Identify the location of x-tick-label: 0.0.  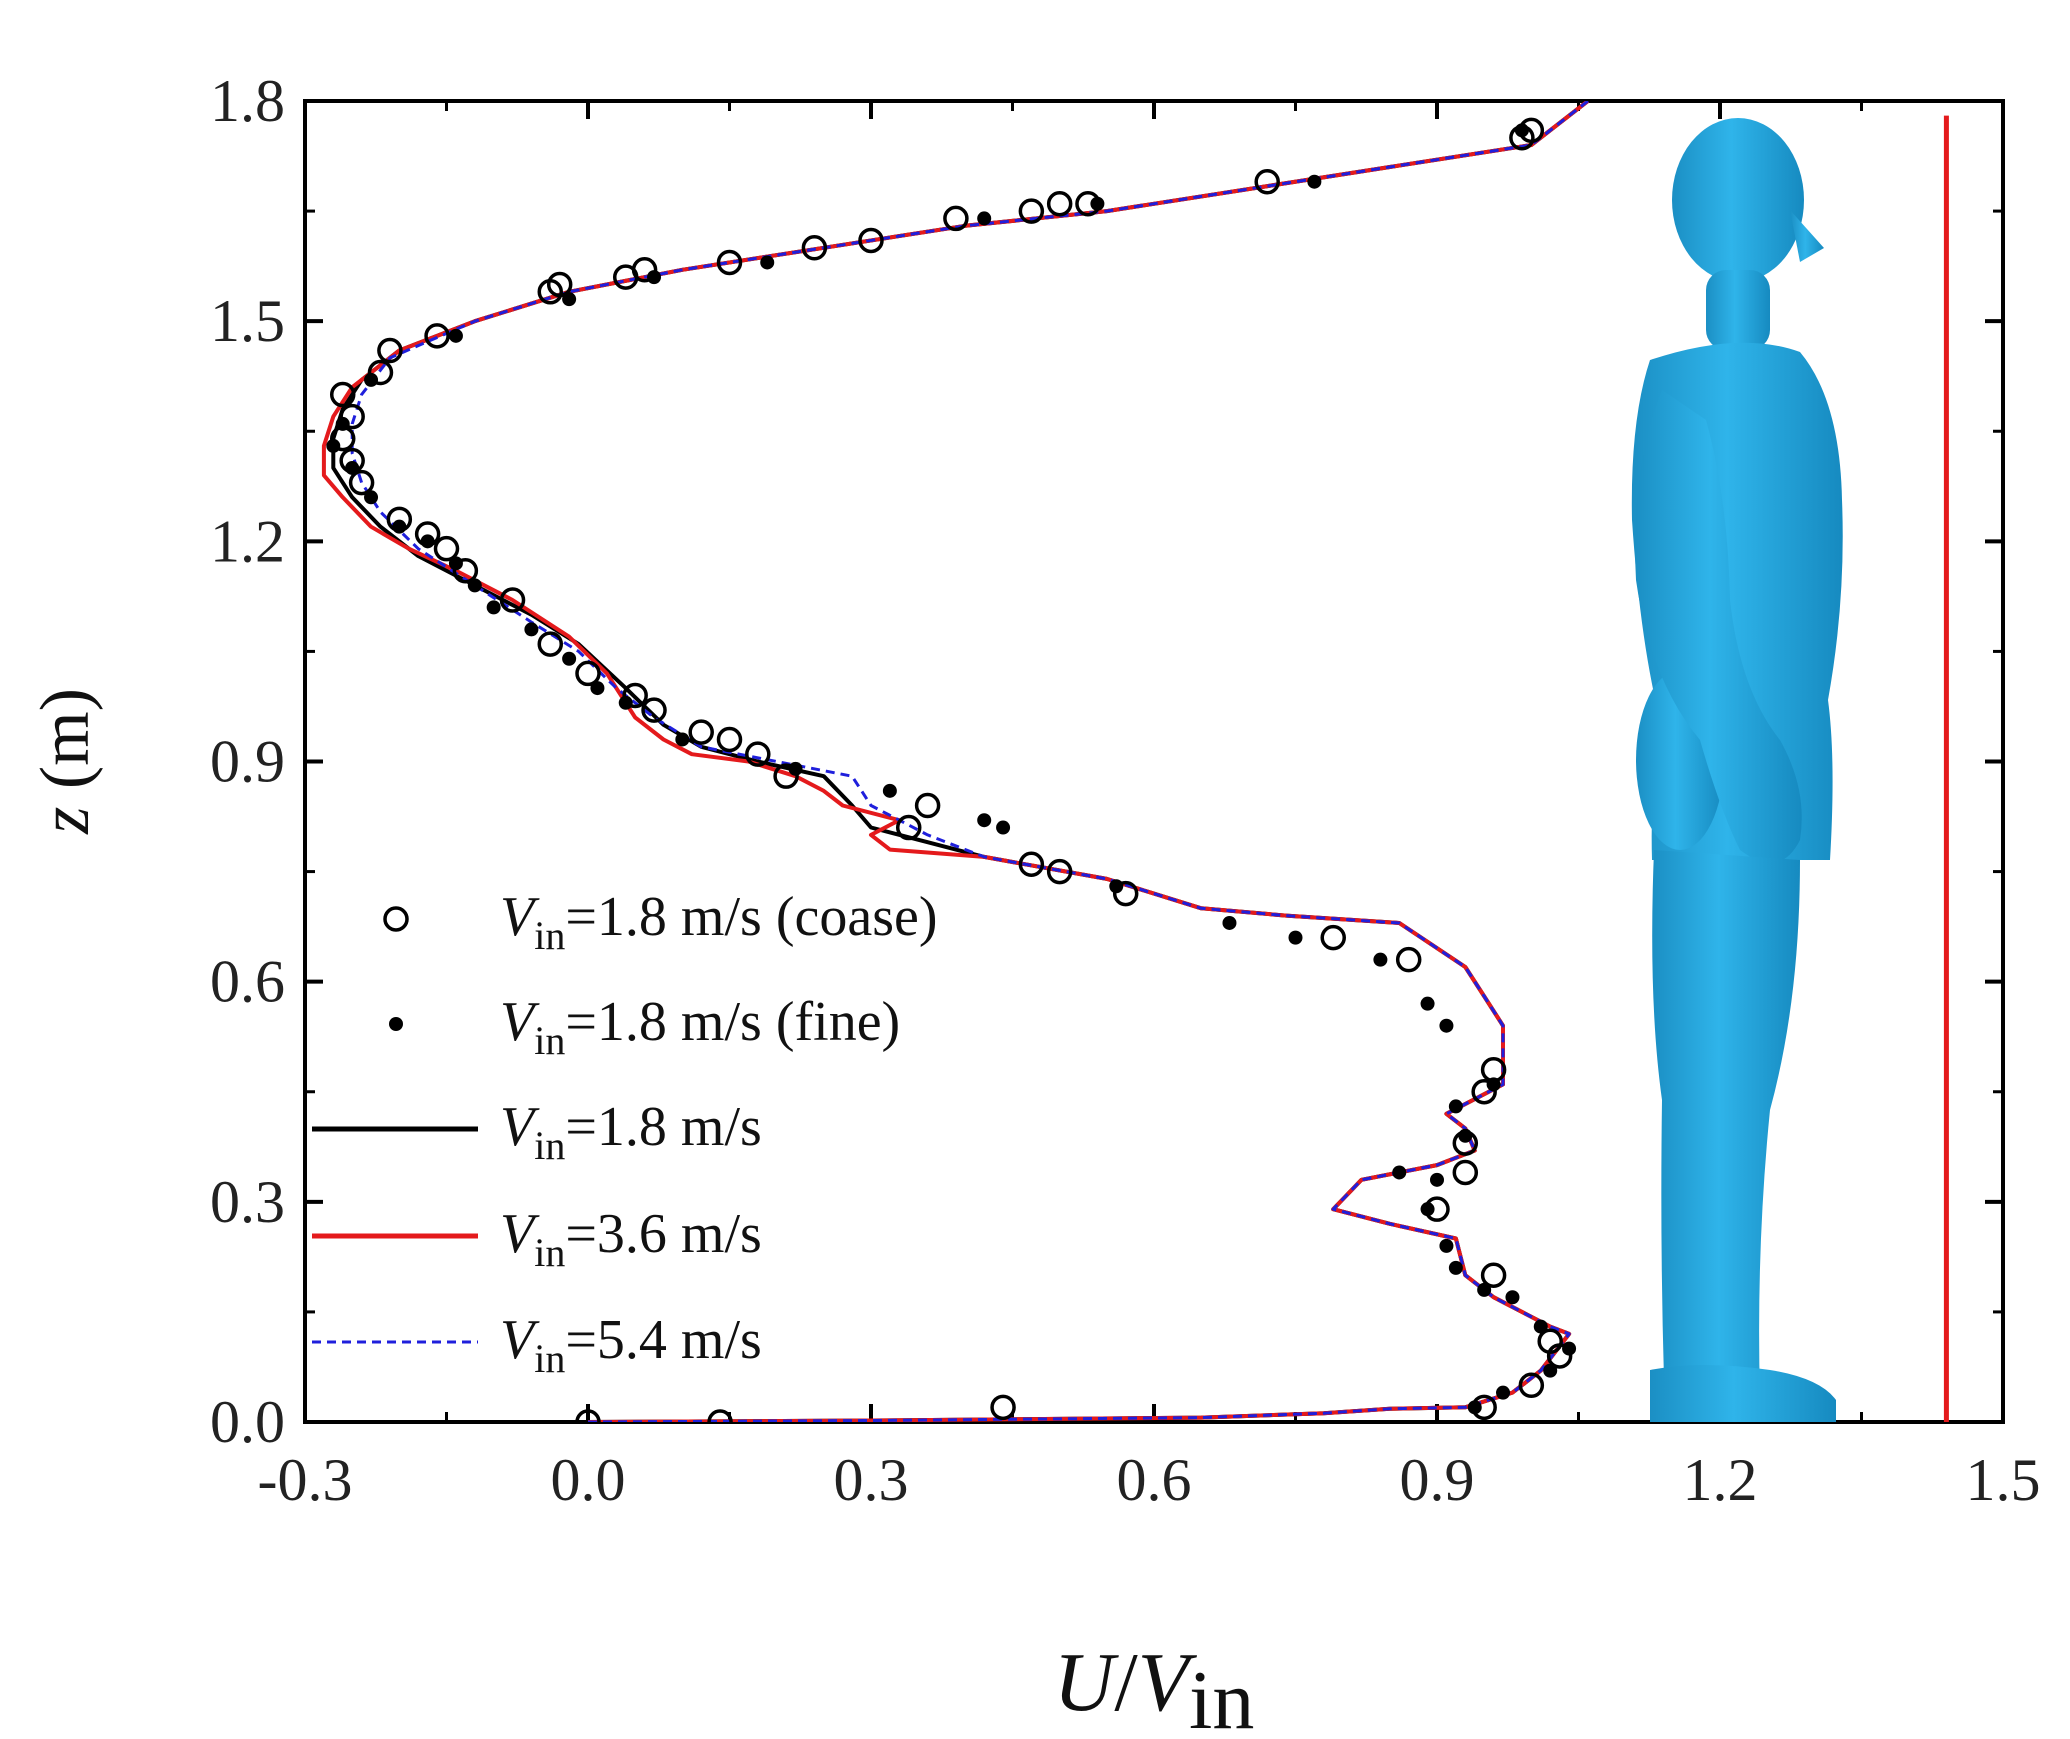
(588, 1480).